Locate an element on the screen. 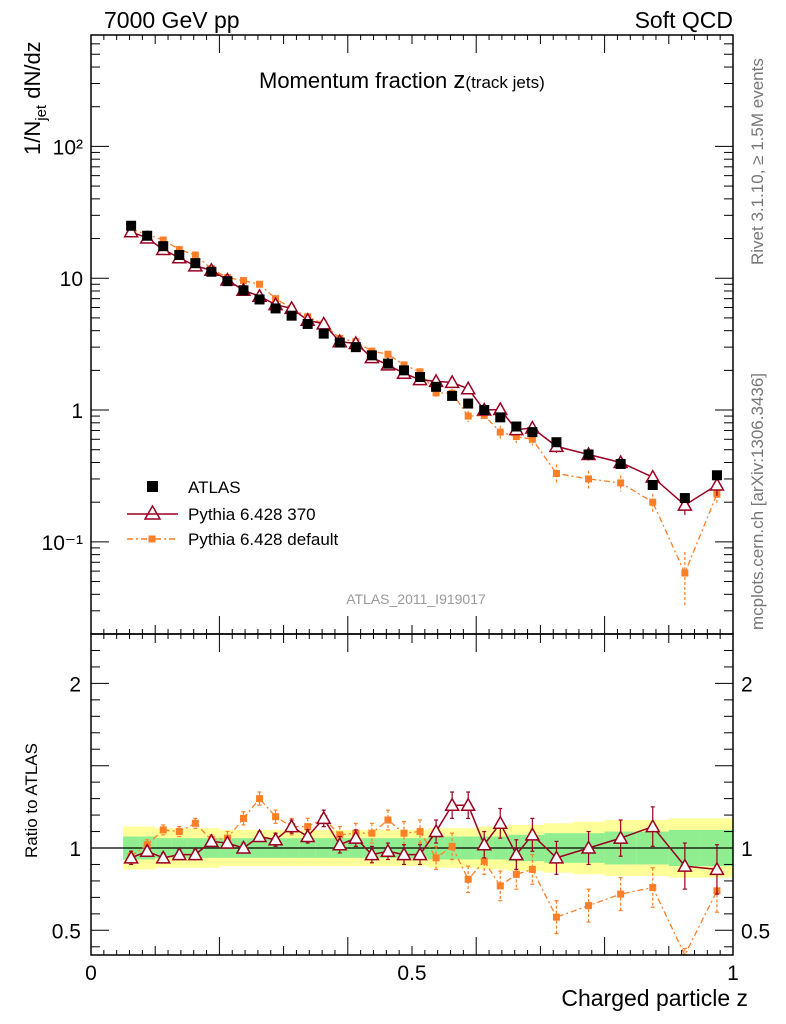 The height and width of the screenshot is (1024, 786). legend-atlas-label: ATLAS is located at coordinates (214, 487).